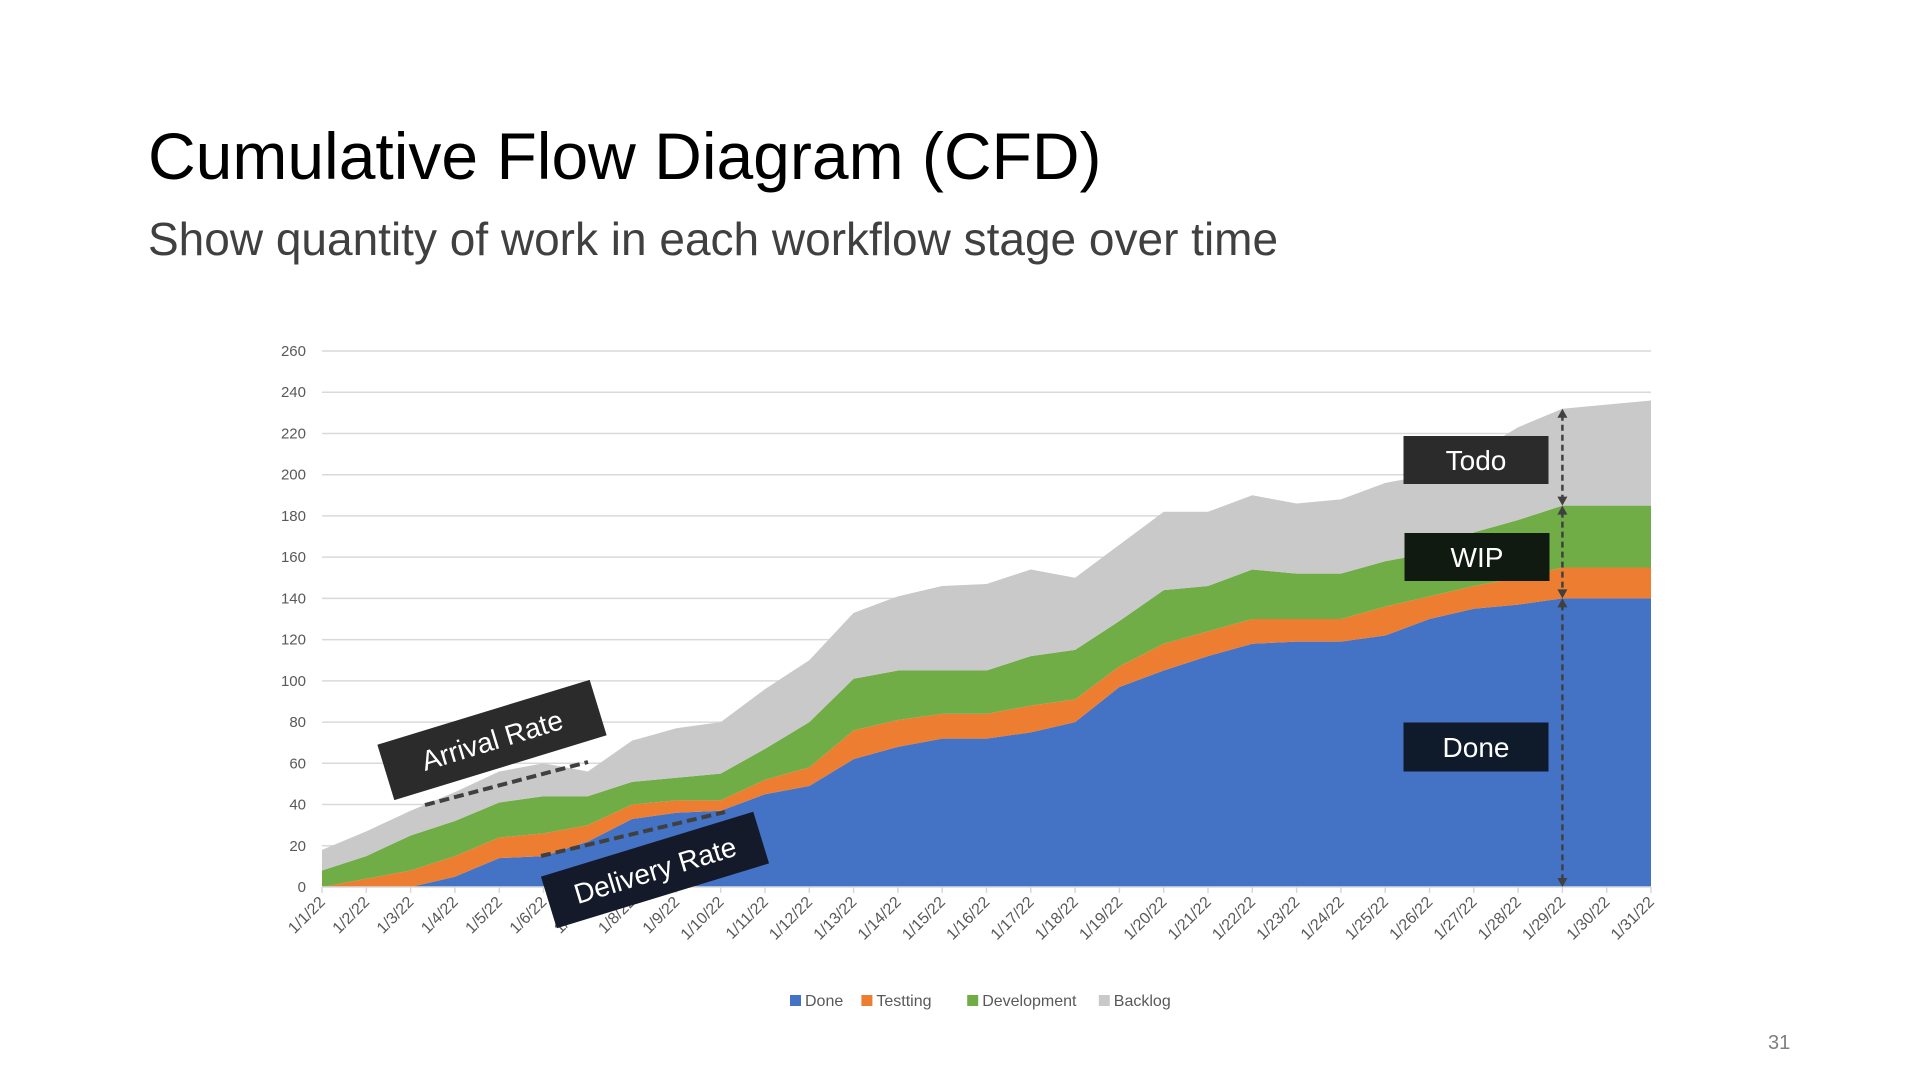  I want to click on arrival-rate-callout-bg, so click(492, 740).